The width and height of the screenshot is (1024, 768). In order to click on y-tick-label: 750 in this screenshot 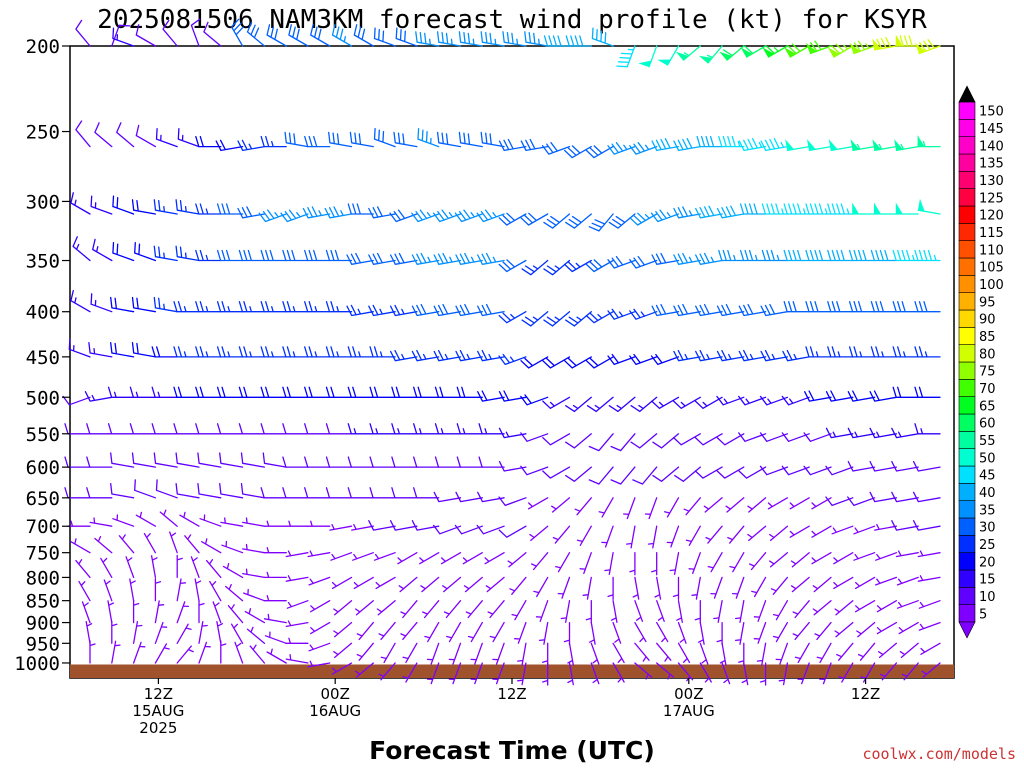, I will do `click(43, 554)`.